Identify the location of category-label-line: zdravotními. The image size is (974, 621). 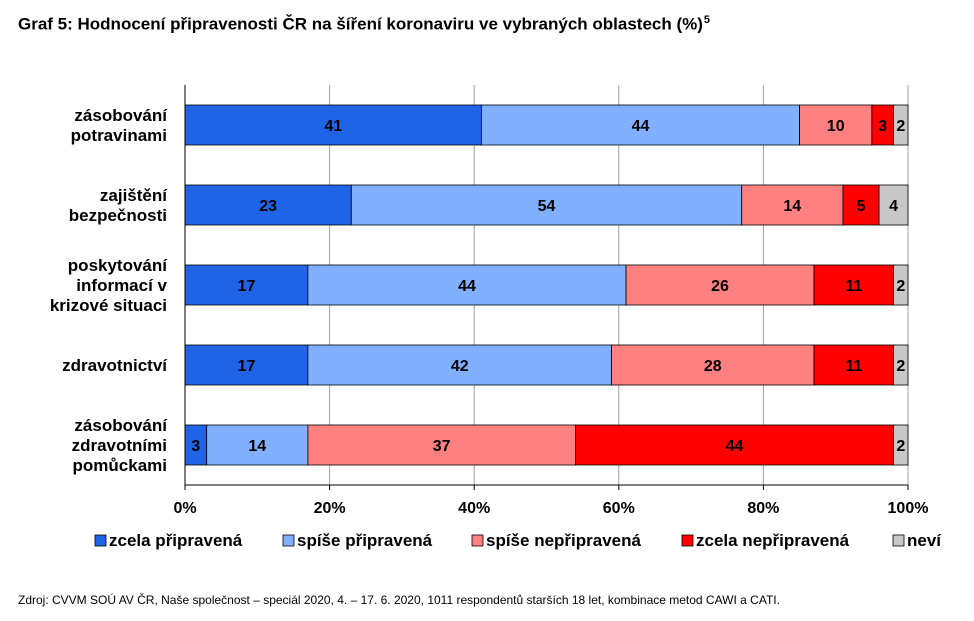
(119, 445).